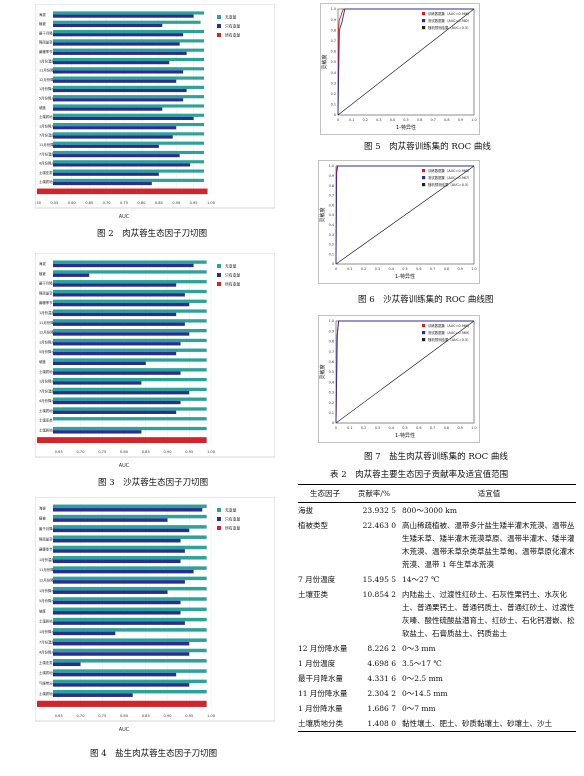 The width and height of the screenshot is (584, 776). I want to click on x-tick-label: 0.70, so click(80, 452).